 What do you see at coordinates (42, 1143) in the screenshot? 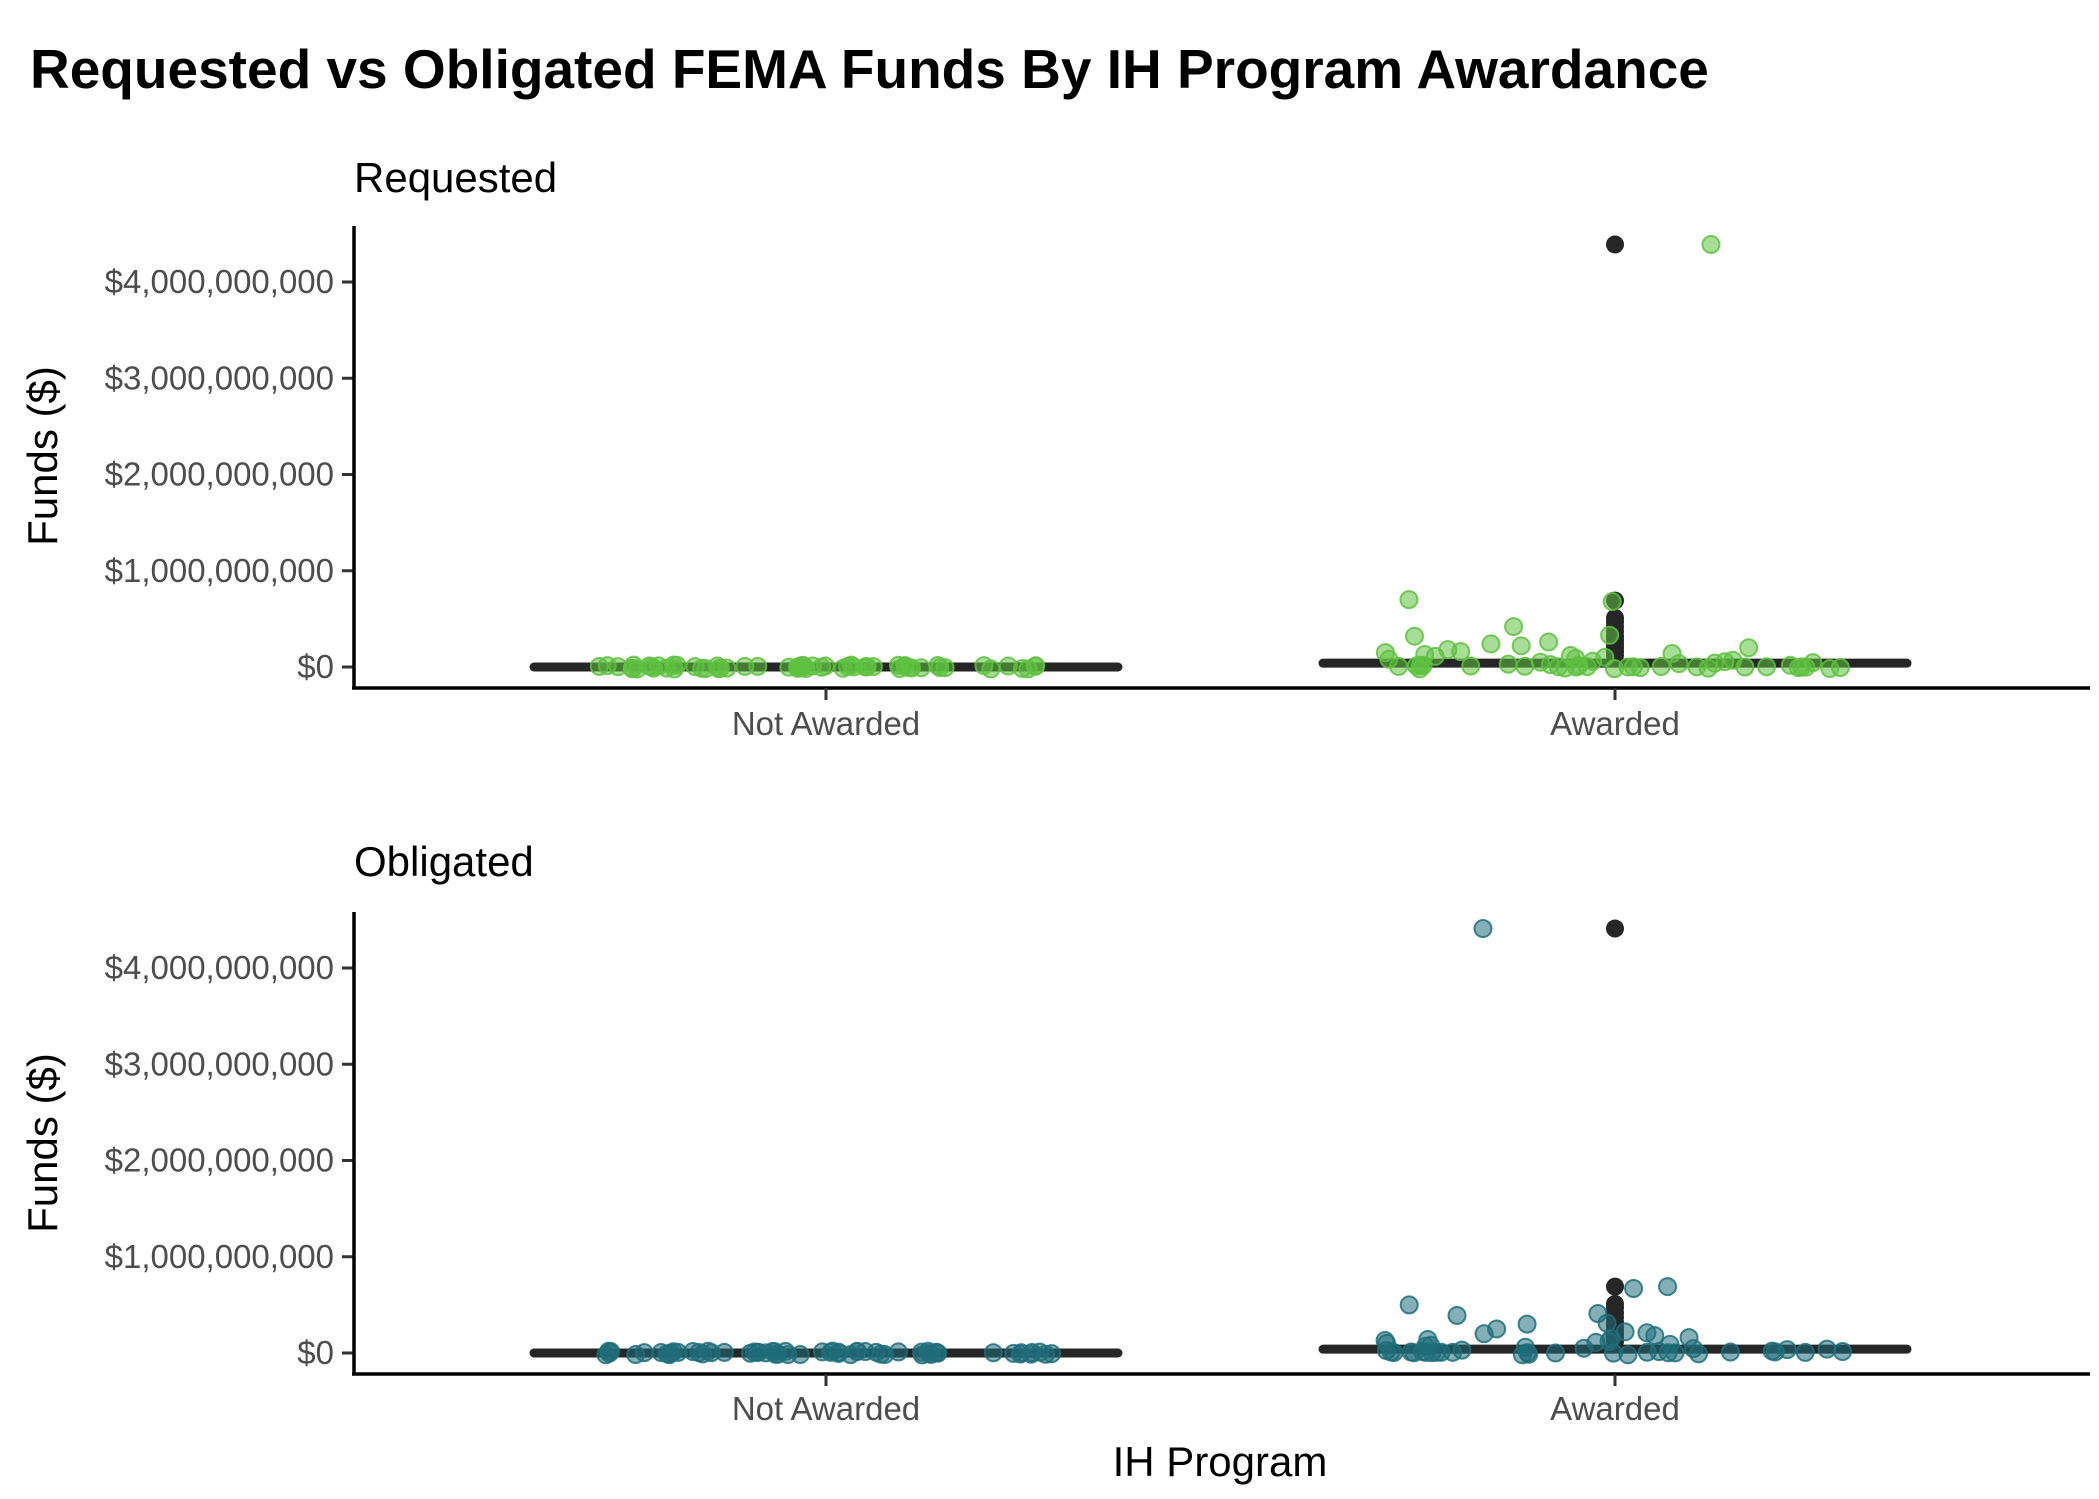
I see `y-axis-title-obligated: Funds ($)` at bounding box center [42, 1143].